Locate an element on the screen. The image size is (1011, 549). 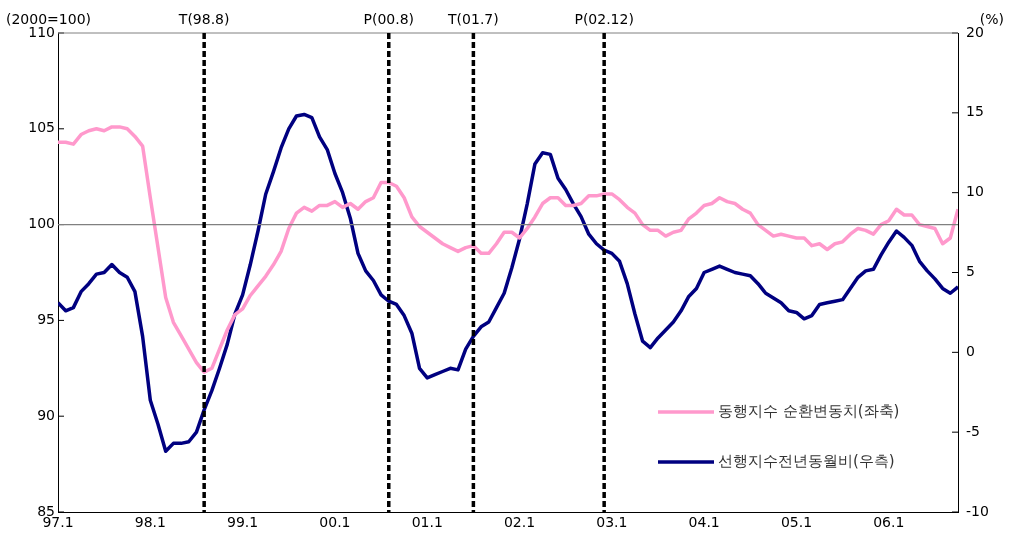
ref-line-label: T(01.7) is located at coordinates (473, 18).